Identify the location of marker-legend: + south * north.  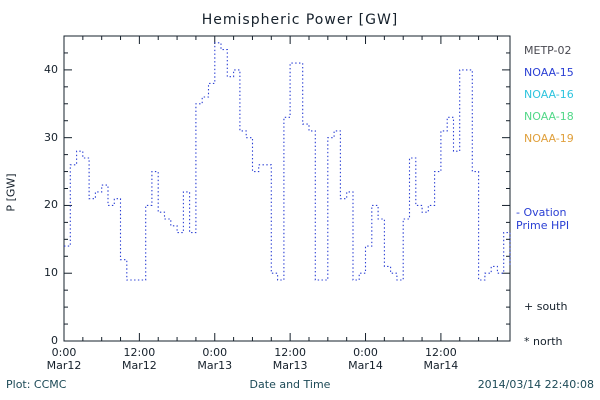
(562, 335).